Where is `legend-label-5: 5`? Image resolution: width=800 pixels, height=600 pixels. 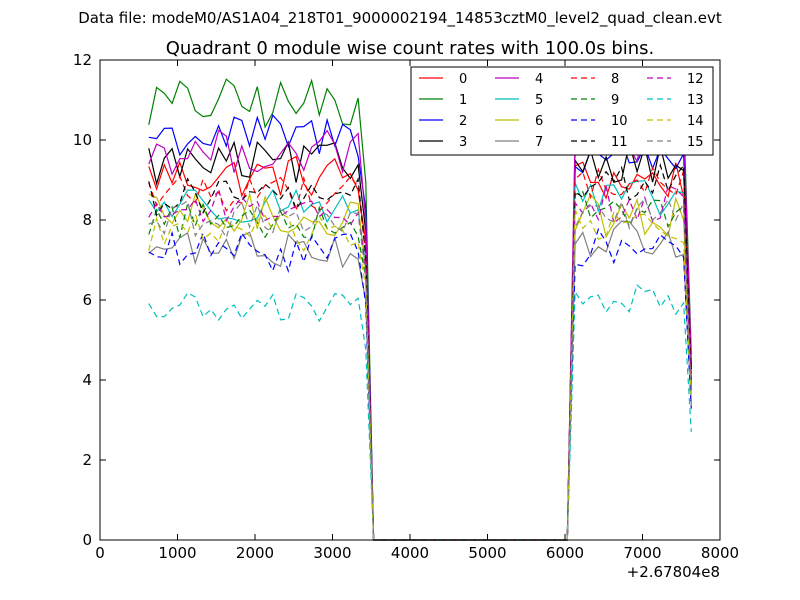
legend-label-5: 5 is located at coordinates (539, 100).